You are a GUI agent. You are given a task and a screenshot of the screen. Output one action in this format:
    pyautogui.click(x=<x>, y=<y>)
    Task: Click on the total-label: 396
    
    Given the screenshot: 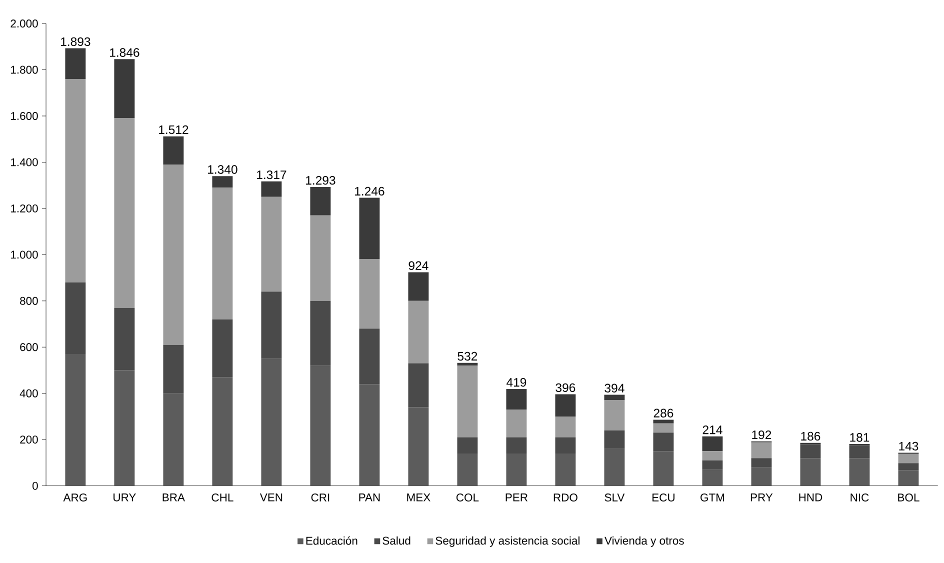 What is the action you would take?
    pyautogui.click(x=566, y=388)
    